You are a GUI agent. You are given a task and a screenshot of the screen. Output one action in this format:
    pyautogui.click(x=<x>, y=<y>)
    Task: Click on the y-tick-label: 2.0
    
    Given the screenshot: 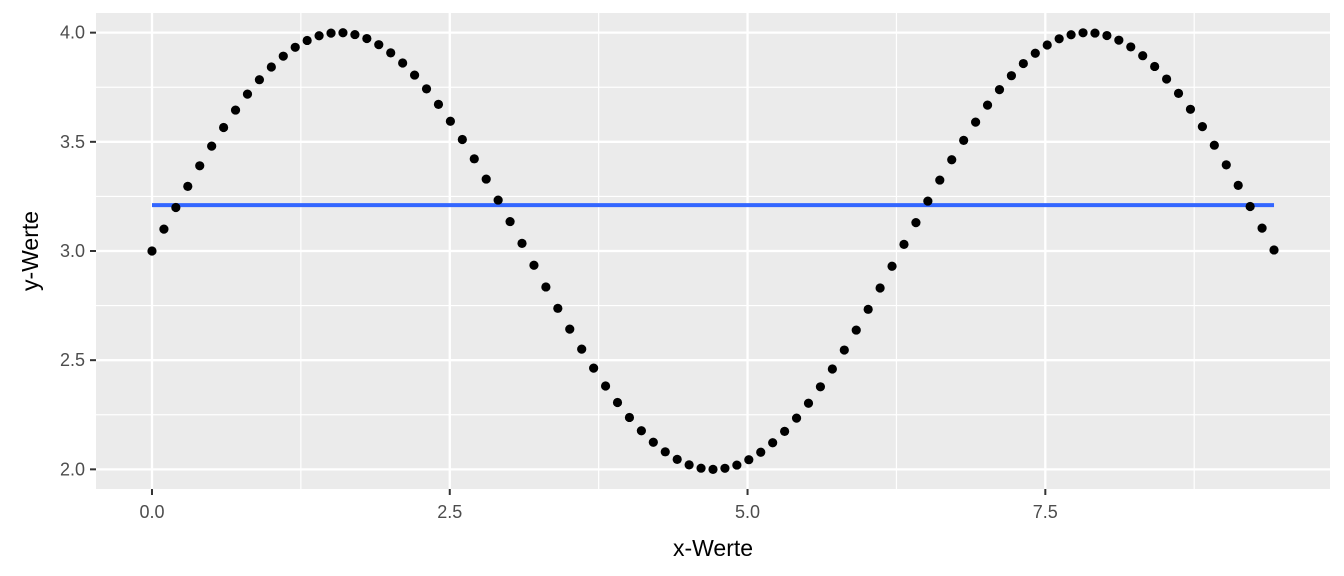 What is the action you would take?
    pyautogui.click(x=72, y=469)
    